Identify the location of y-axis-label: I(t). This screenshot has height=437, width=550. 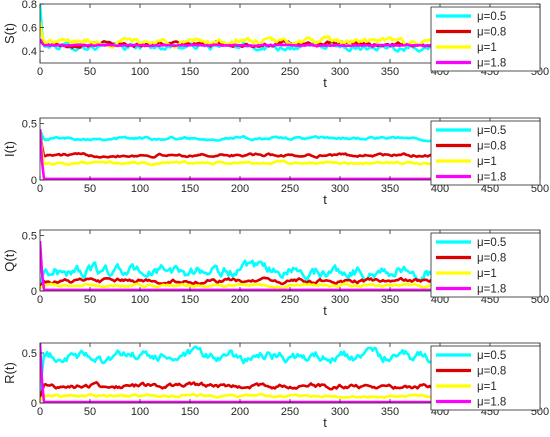
(9, 149).